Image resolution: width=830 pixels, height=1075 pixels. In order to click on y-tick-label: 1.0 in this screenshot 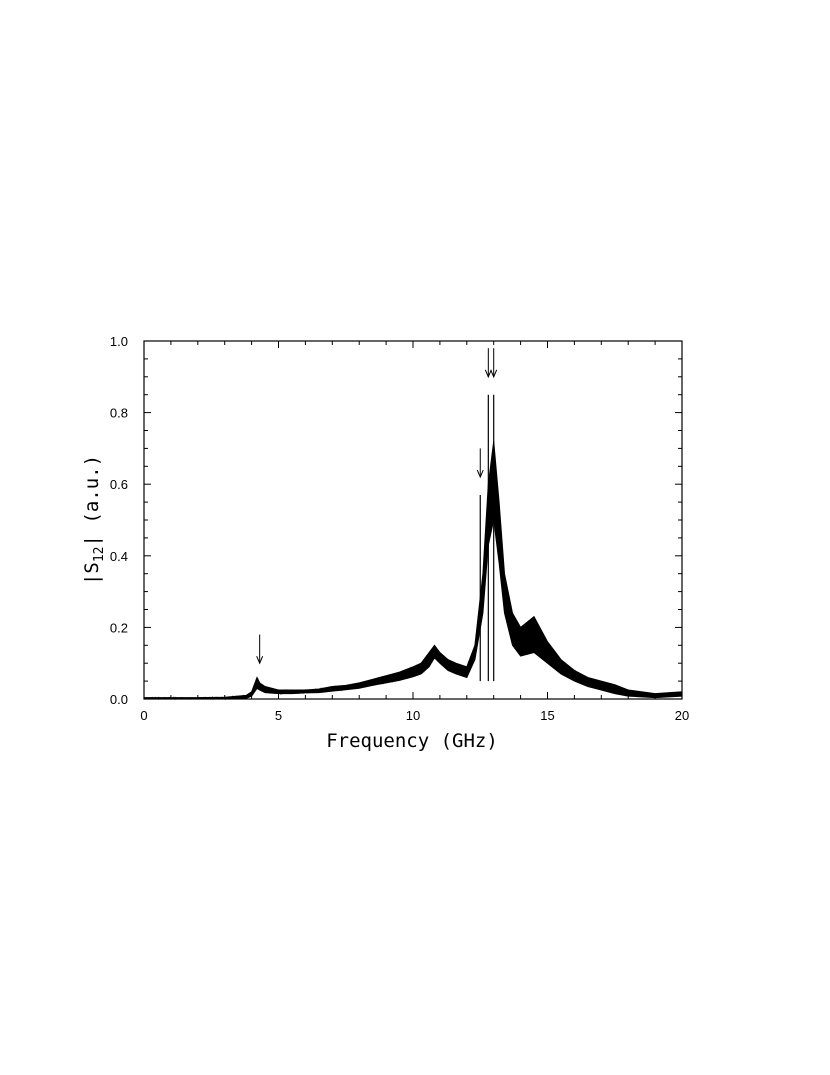, I will do `click(119, 341)`.